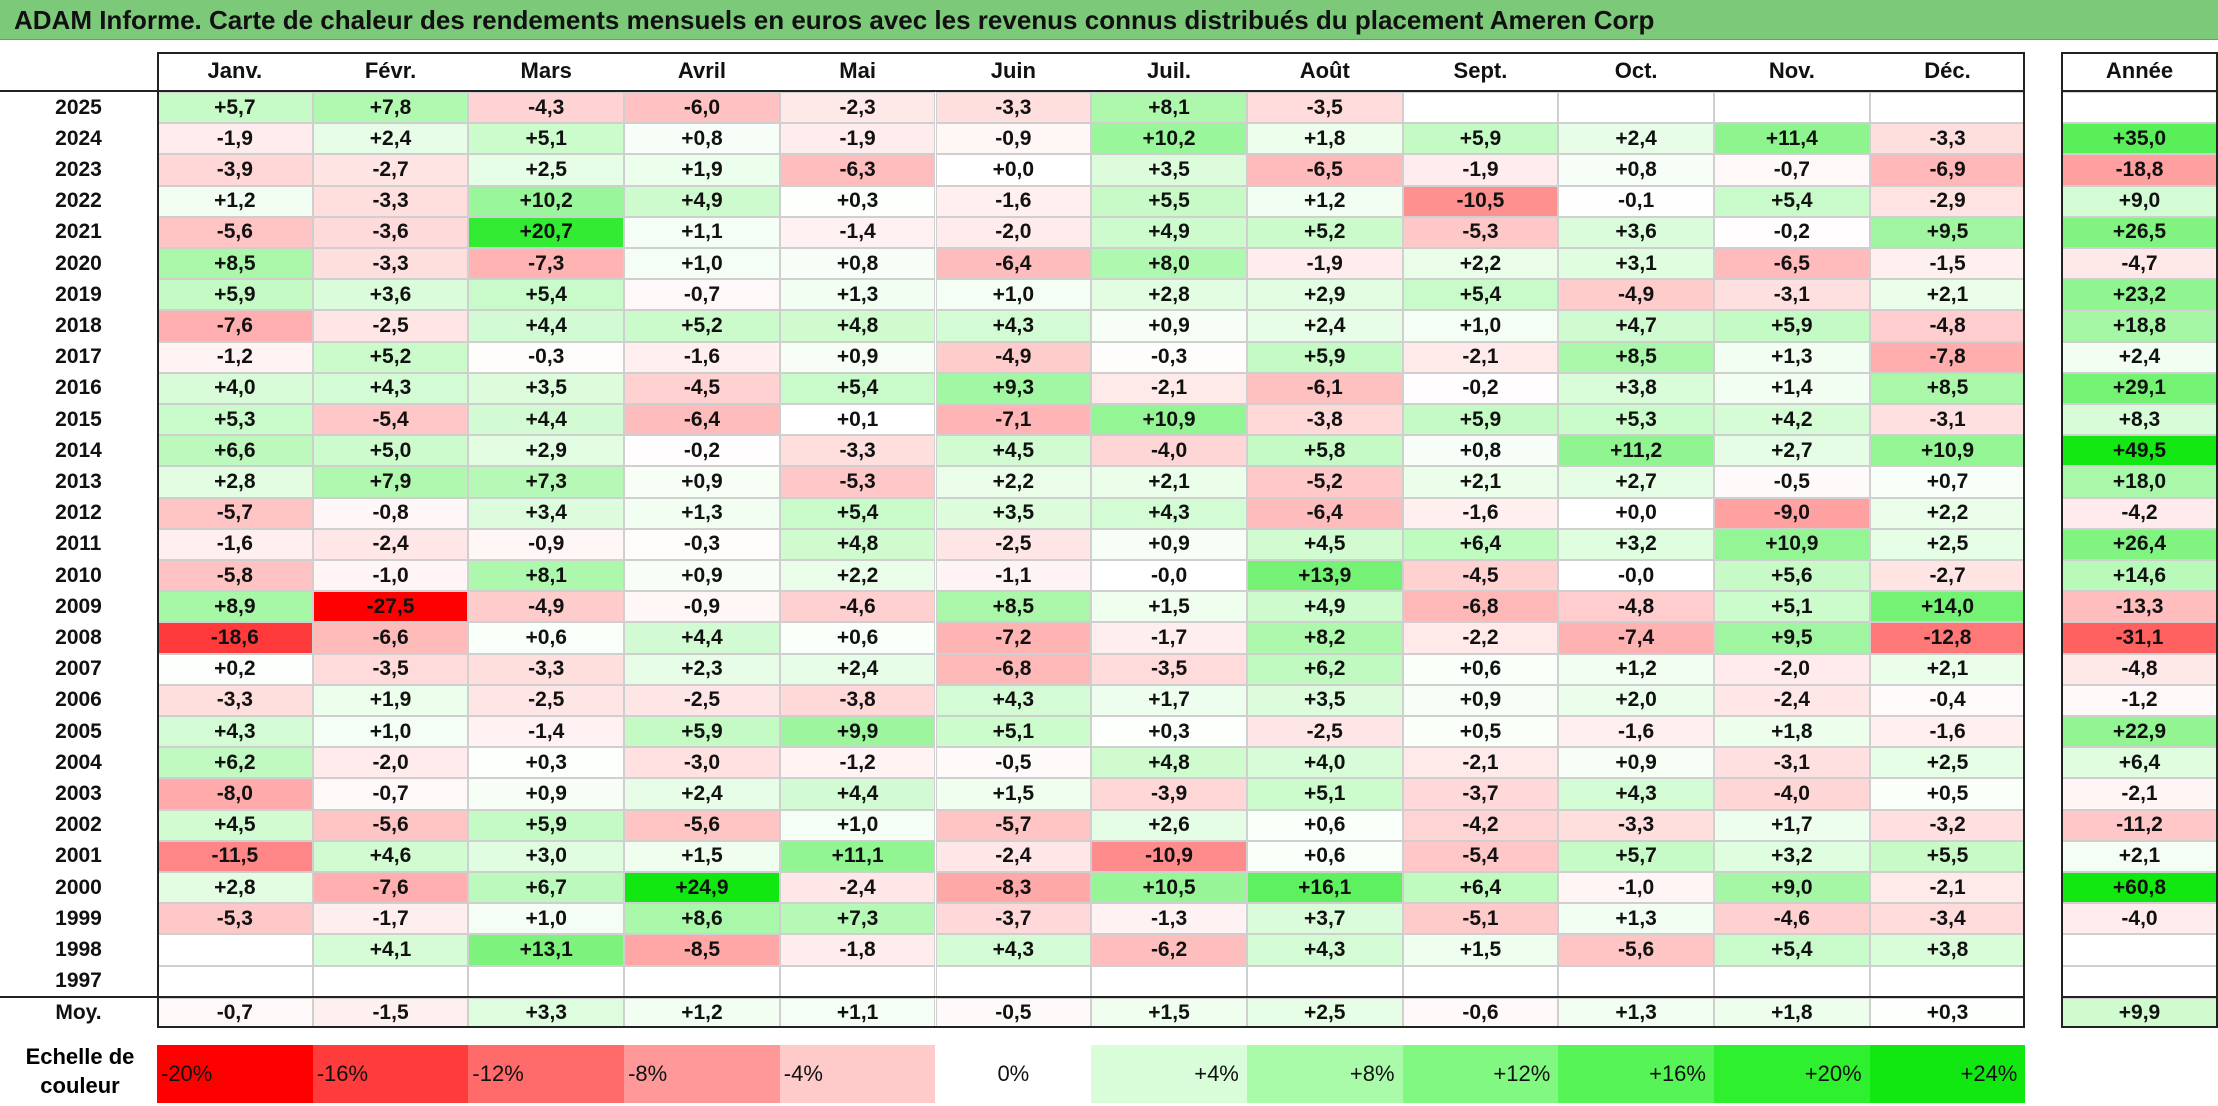  I want to click on month-header: Janv., so click(235, 70).